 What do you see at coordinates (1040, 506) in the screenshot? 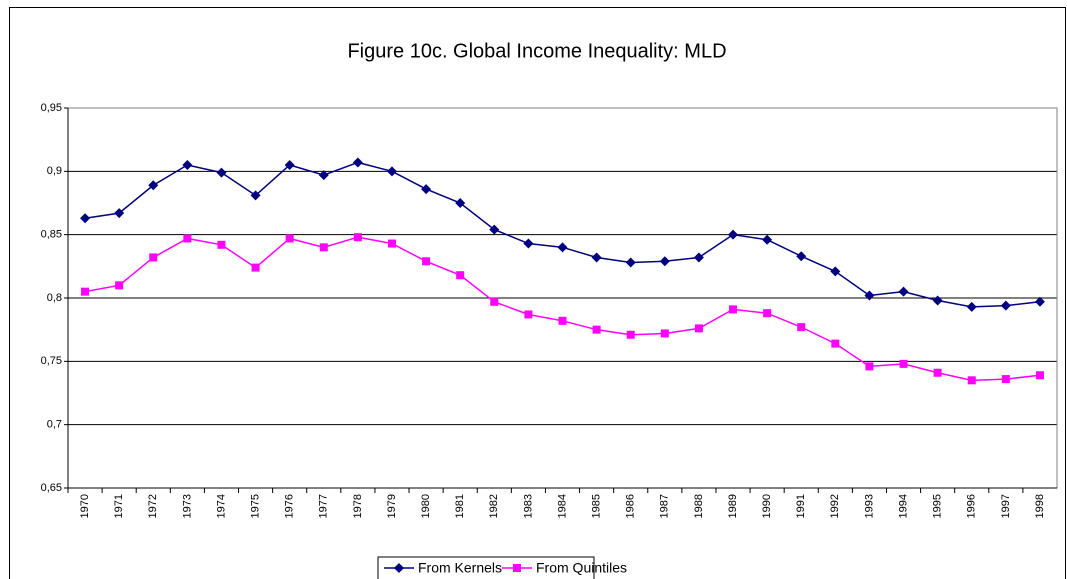
I see `x-tick-label: 1998` at bounding box center [1040, 506].